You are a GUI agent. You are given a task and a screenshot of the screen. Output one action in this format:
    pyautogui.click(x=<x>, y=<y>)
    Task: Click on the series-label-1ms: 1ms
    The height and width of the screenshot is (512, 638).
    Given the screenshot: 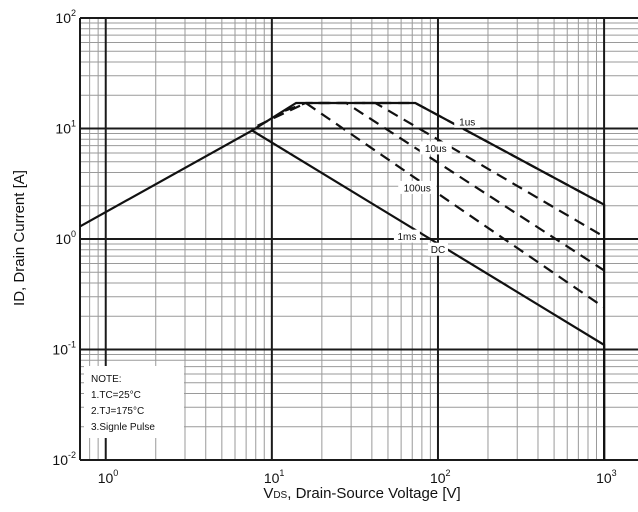 What is the action you would take?
    pyautogui.click(x=406, y=237)
    